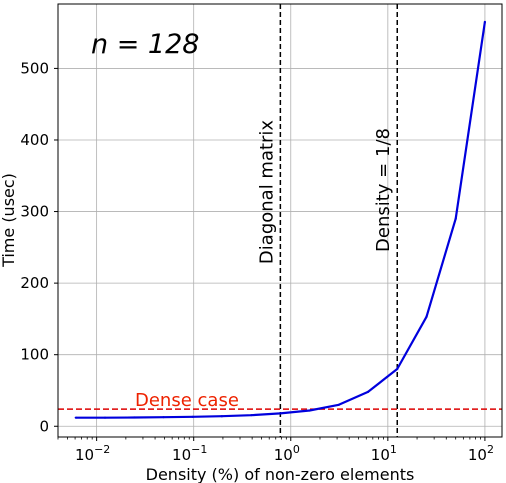  What do you see at coordinates (490, 449) in the screenshot?
I see `x-tick-label-exponent: 2` at bounding box center [490, 449].